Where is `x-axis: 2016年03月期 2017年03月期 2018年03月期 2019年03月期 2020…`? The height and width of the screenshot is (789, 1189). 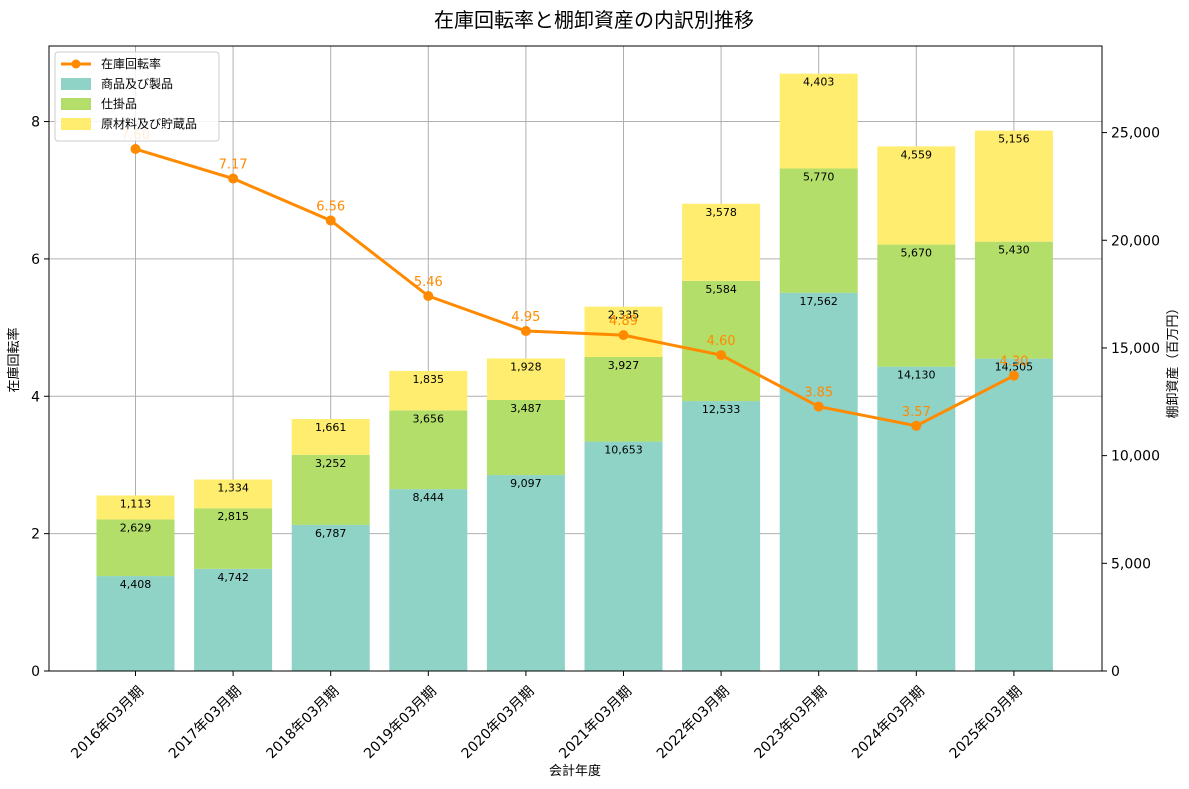 x-axis: 2016年03月期 2017年03月期 2018年03月期 2019年03月期 2020… is located at coordinates (547, 716).